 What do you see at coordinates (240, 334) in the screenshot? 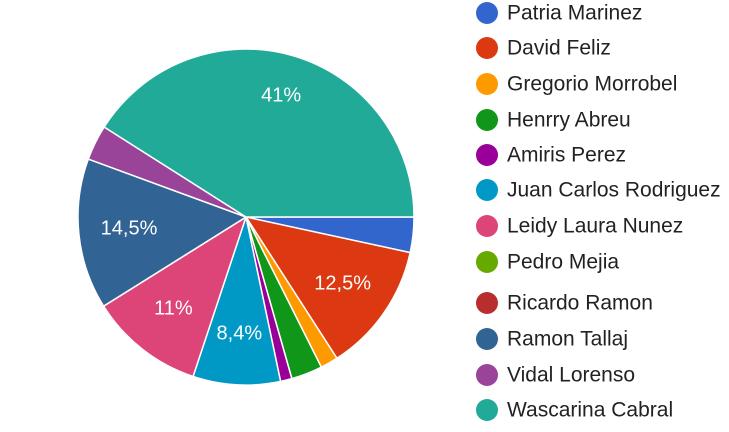
I see `slice-label: 8,4%` at bounding box center [240, 334].